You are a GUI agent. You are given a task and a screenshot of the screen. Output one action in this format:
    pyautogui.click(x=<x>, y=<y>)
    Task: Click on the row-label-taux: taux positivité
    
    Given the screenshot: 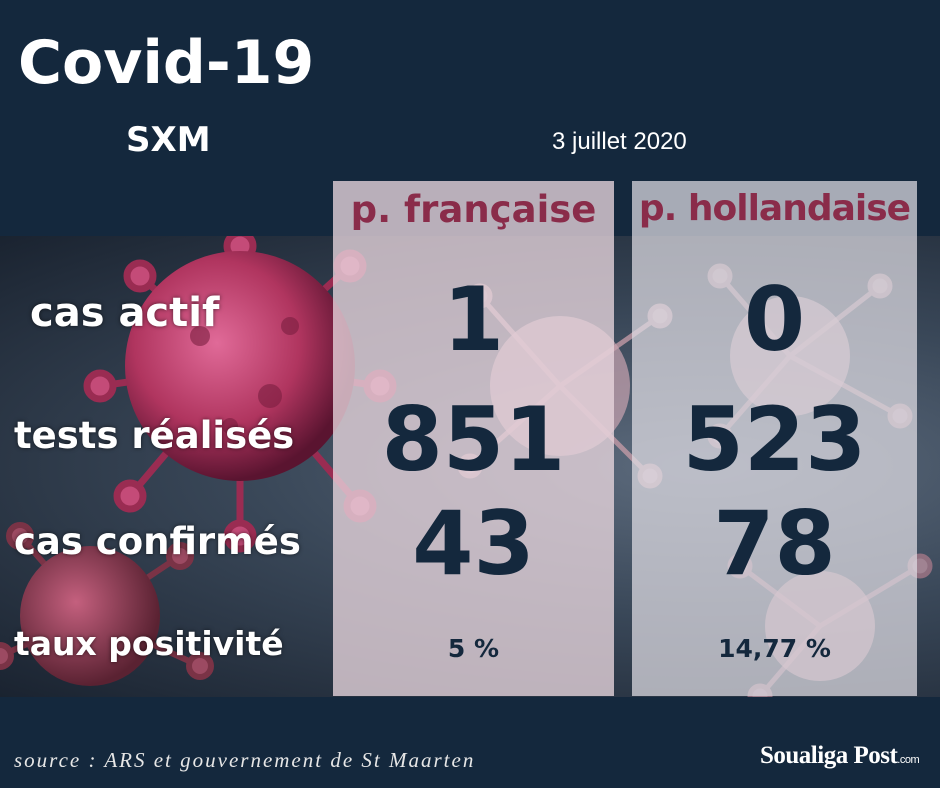 What is the action you would take?
    pyautogui.click(x=149, y=643)
    